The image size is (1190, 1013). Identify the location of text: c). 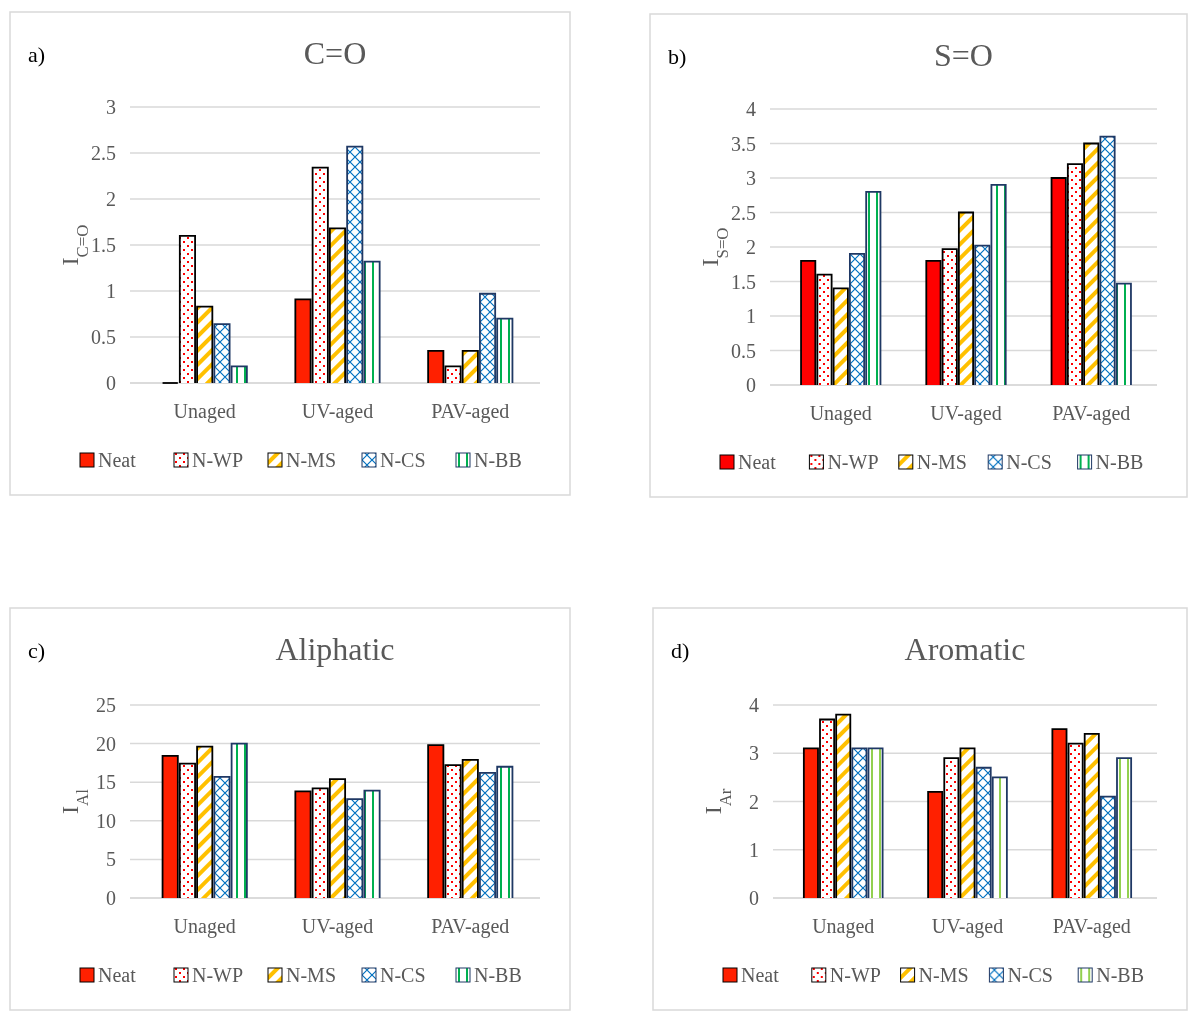
(37, 650).